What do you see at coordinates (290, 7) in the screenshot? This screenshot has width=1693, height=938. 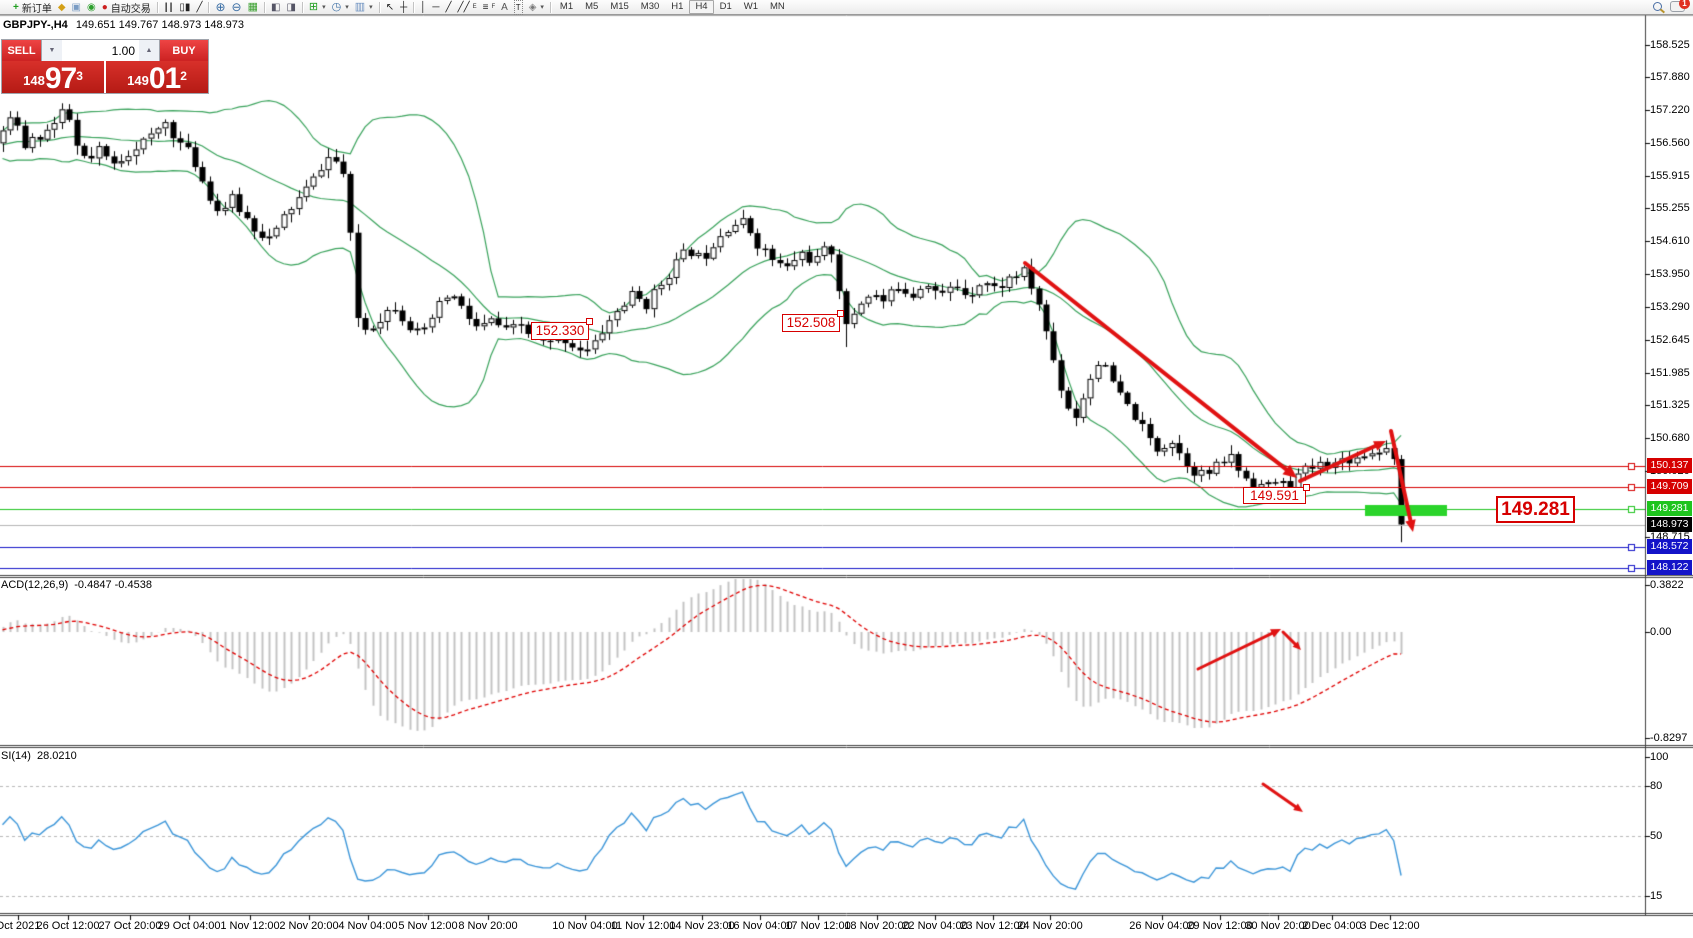 I see `arrange-b-button: ◨` at bounding box center [290, 7].